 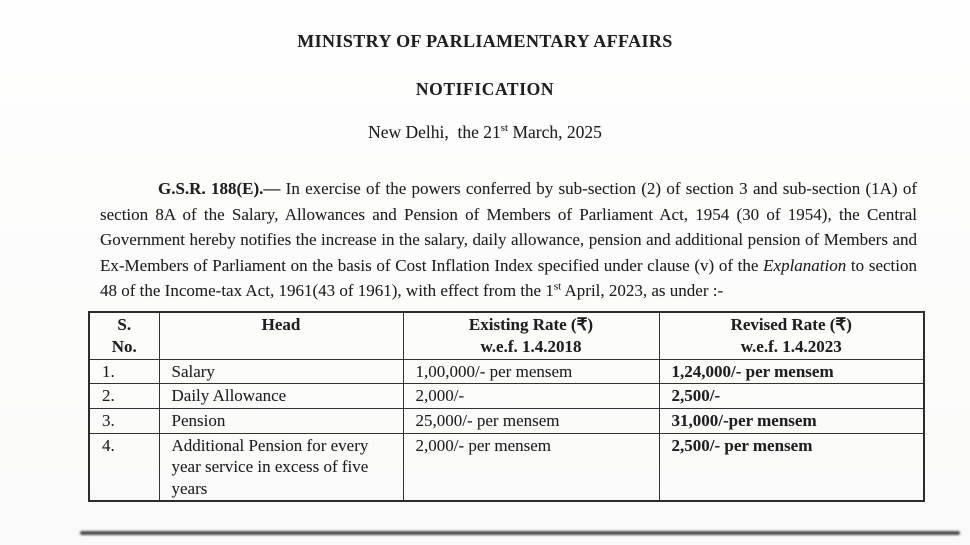 What do you see at coordinates (531, 371) in the screenshot?
I see `cell-existing-rate: 1,00,000/- per mensem` at bounding box center [531, 371].